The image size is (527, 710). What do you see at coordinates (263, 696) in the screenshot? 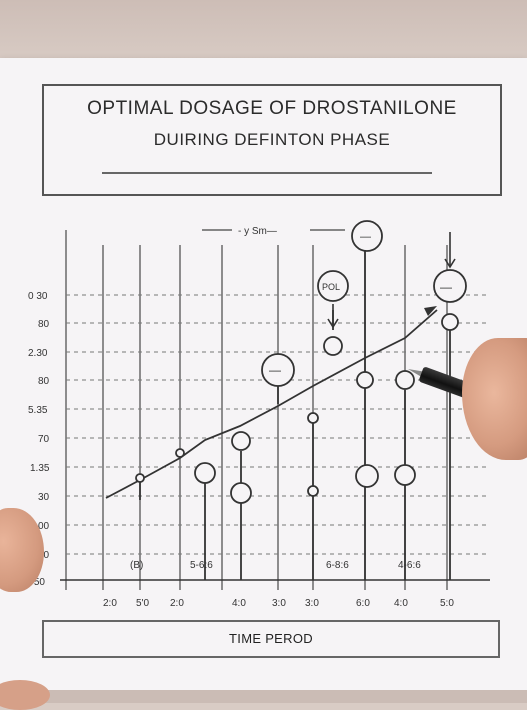
I see `desk-background-bottom` at bounding box center [263, 696].